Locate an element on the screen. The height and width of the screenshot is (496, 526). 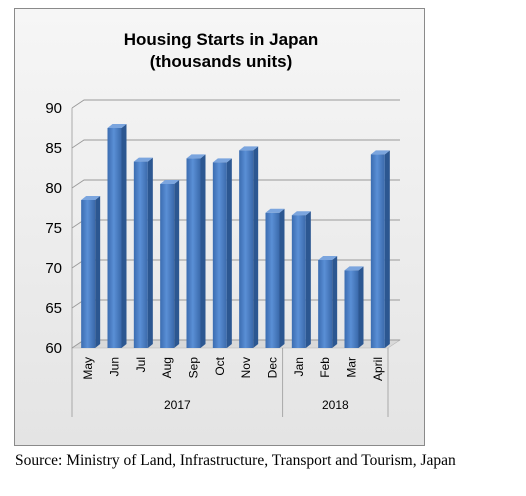
chart-title-line-1: Housing Starts in Japan is located at coordinates (221, 39).